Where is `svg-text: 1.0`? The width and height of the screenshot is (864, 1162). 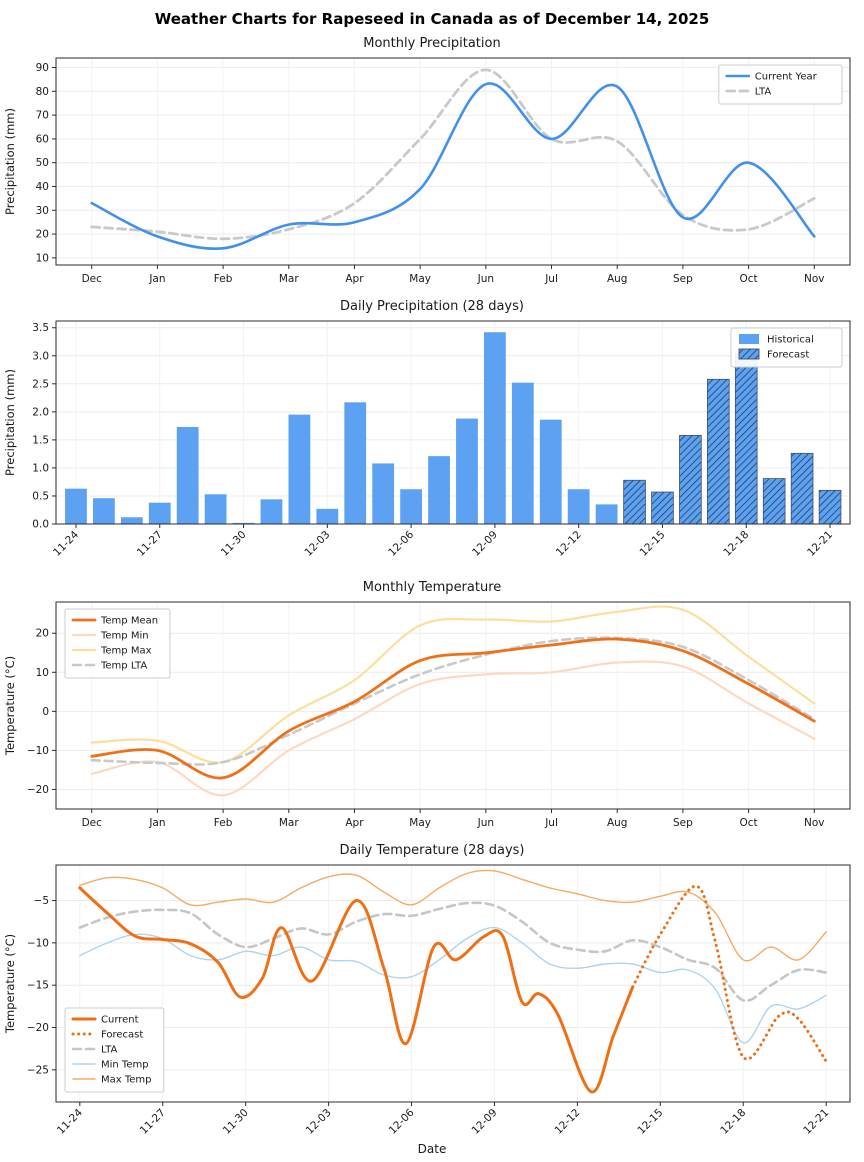 svg-text: 1.0 is located at coordinates (40, 468).